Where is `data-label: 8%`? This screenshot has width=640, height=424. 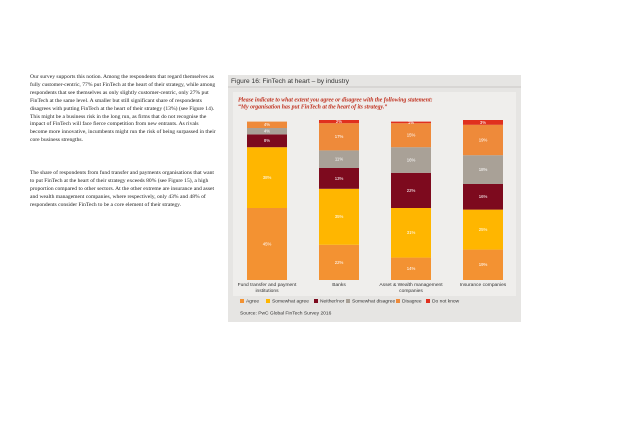
data-label: 8% is located at coordinates (267, 140).